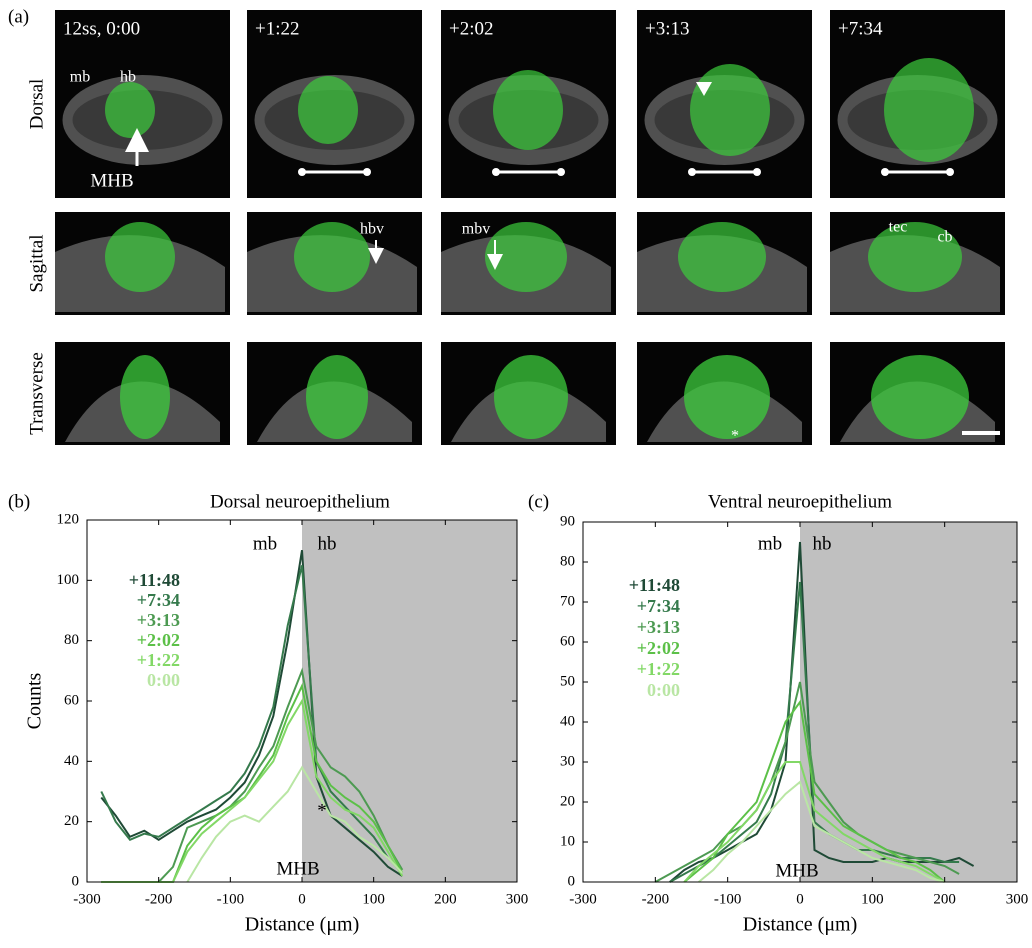 The height and width of the screenshot is (948, 1032). I want to click on time-label: +1:22, so click(277, 28).